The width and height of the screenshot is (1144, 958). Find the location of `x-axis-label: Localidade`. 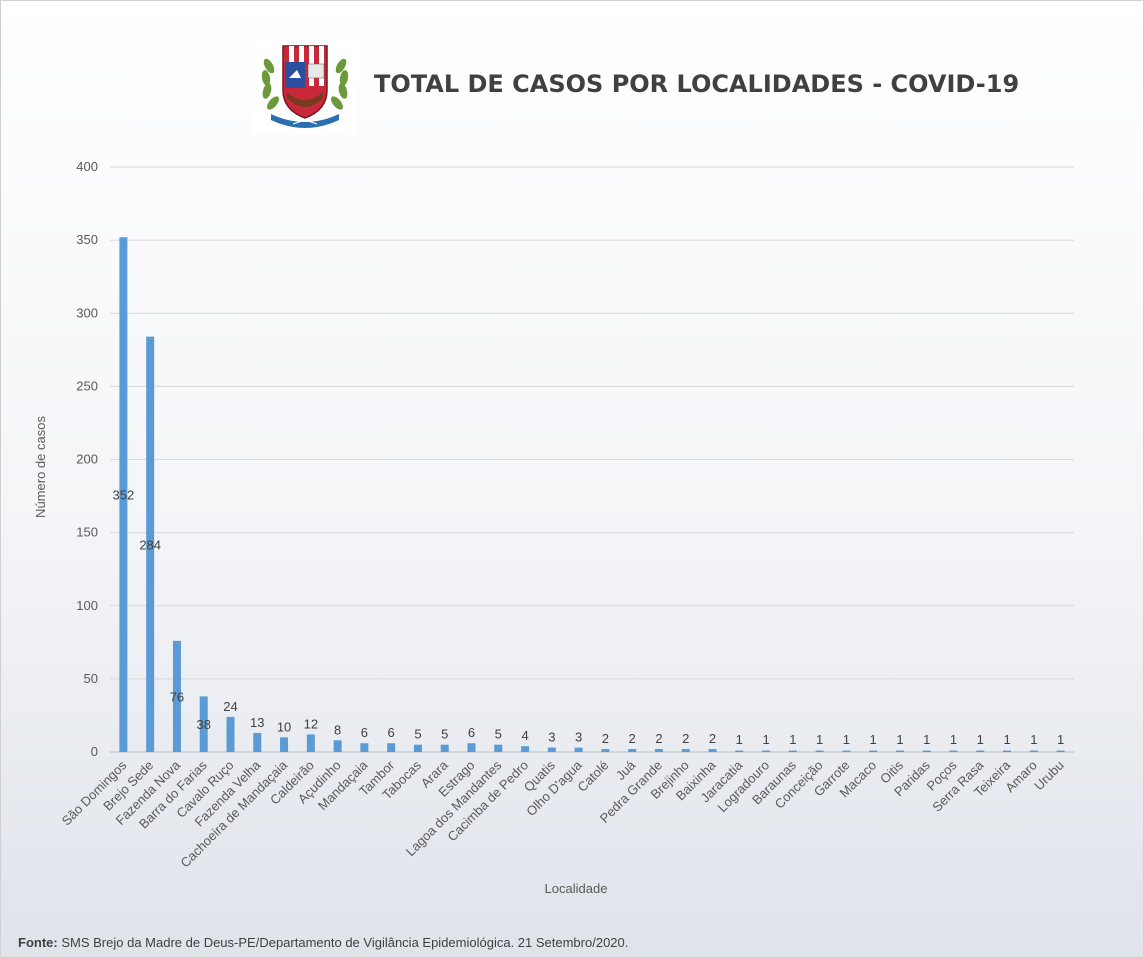

x-axis-label: Localidade is located at coordinates (576, 888).